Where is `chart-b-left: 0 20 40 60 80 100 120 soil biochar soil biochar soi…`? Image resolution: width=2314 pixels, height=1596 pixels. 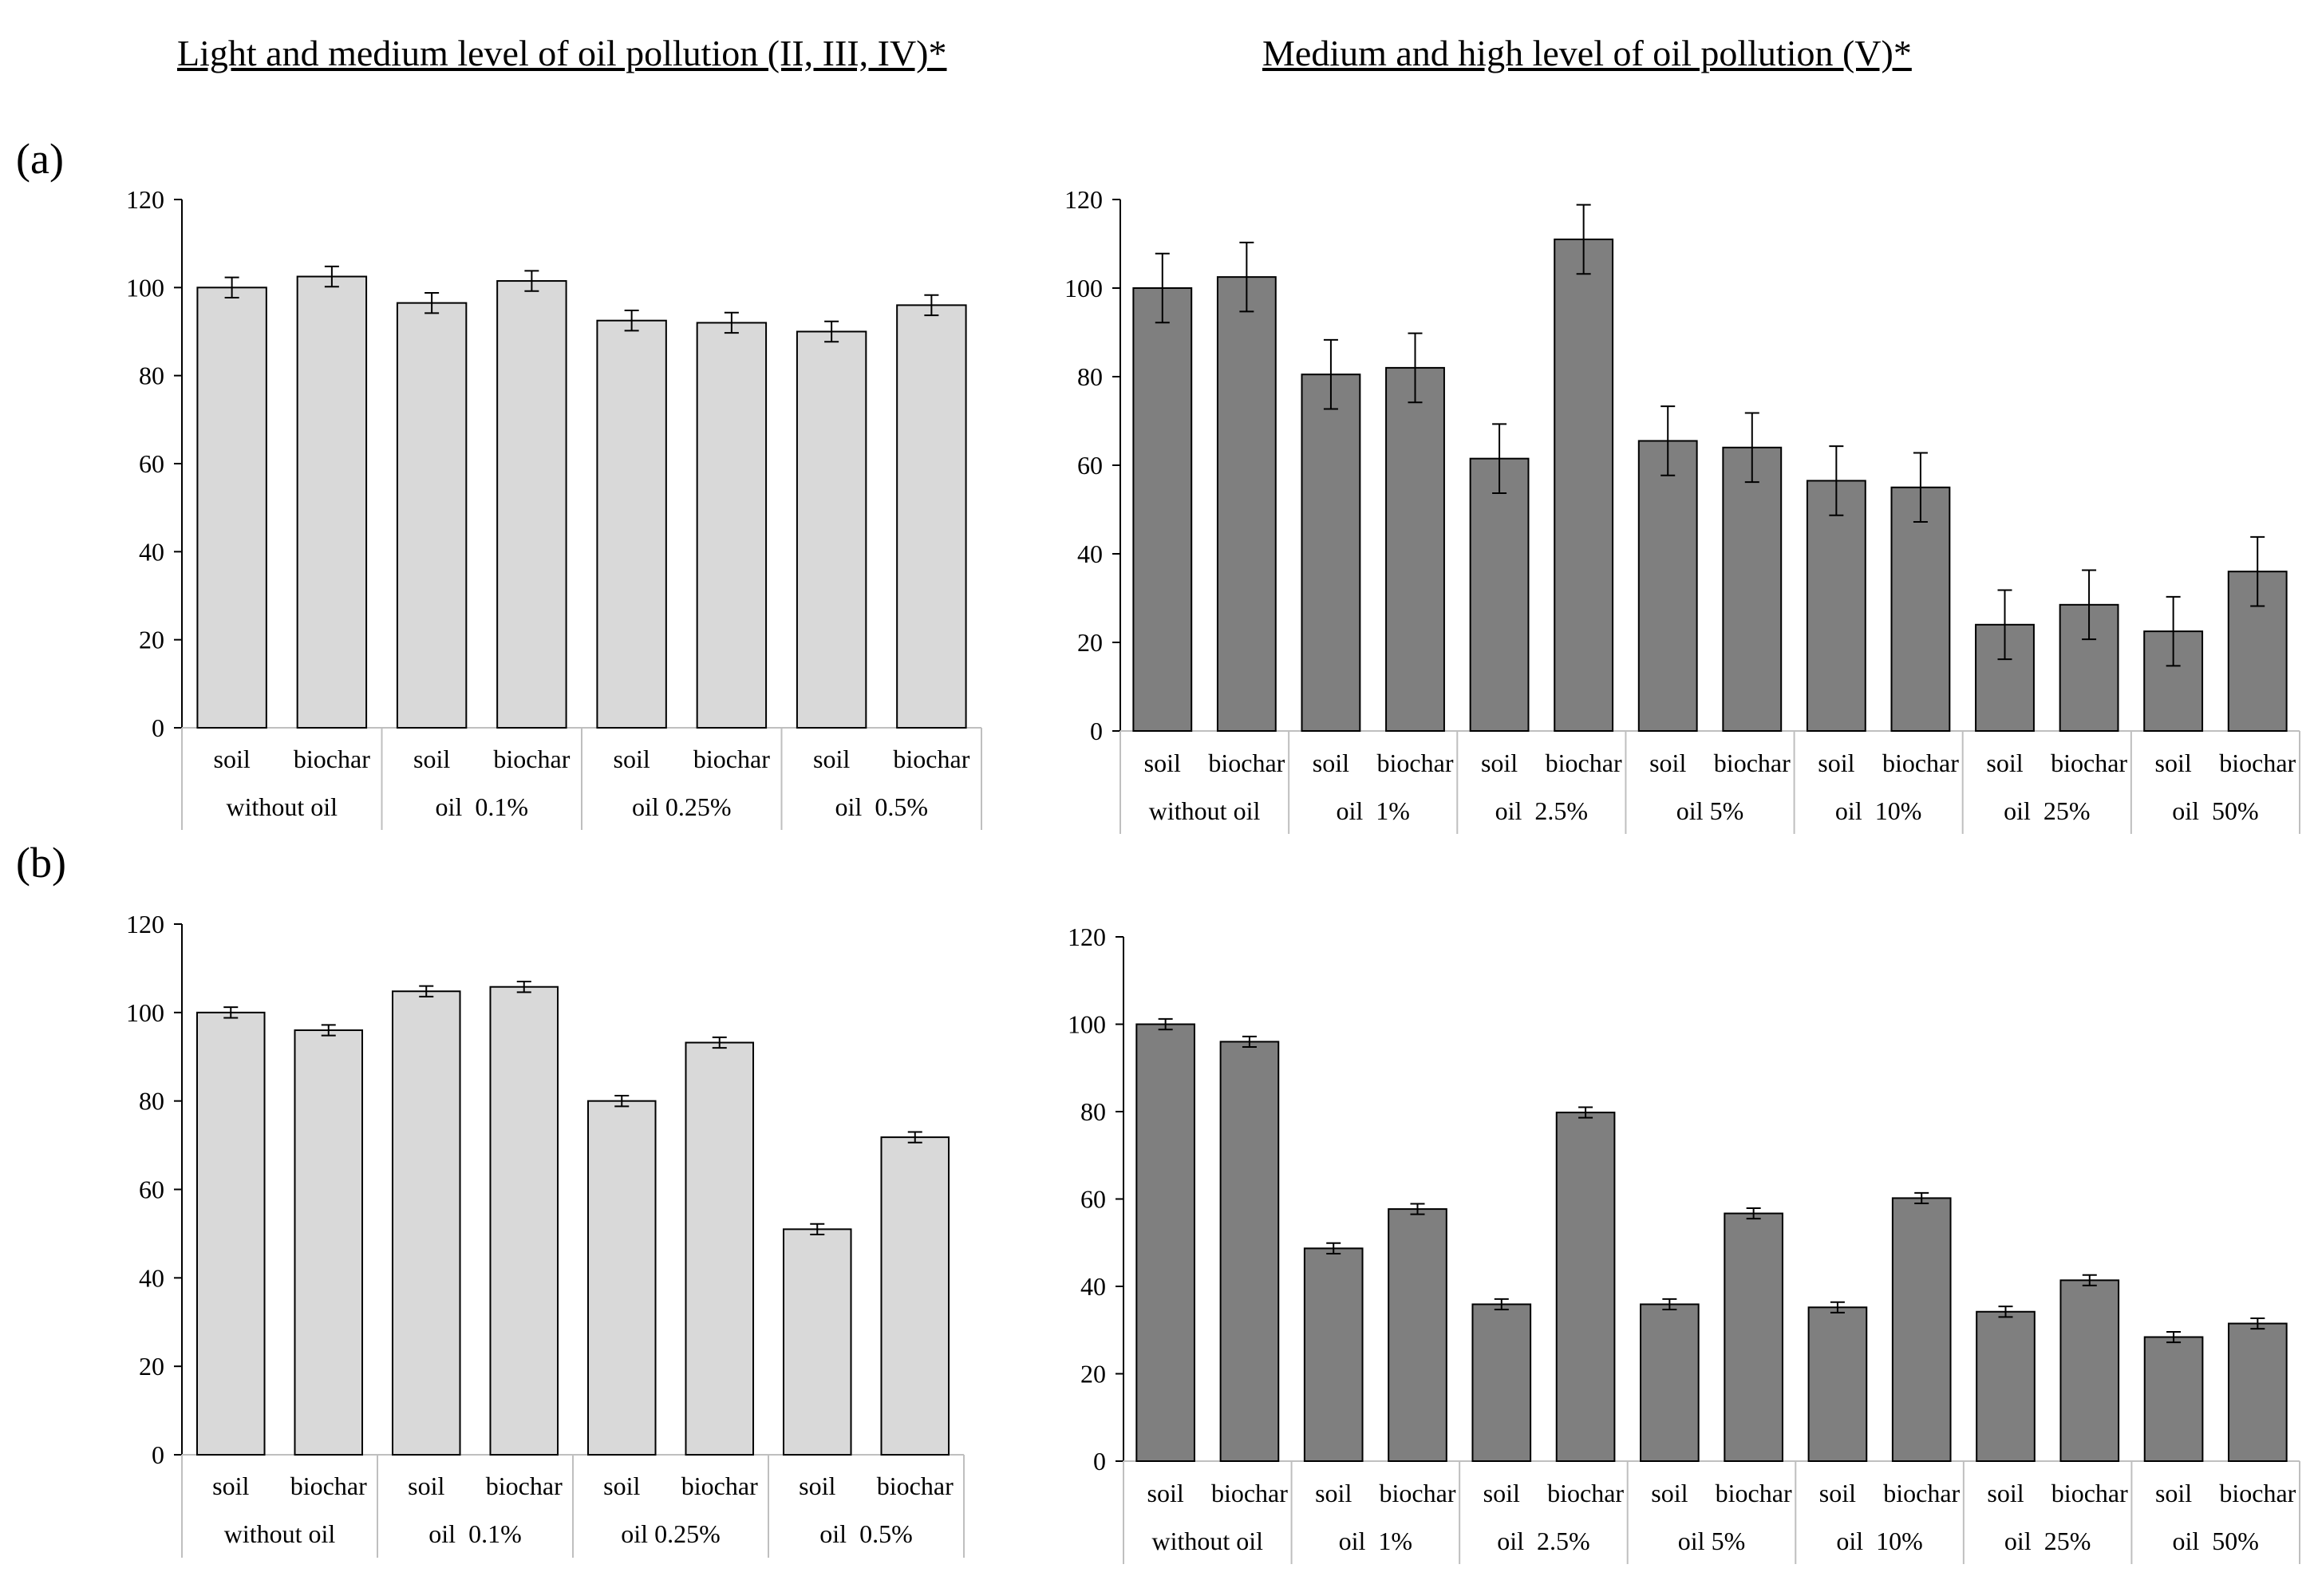 chart-b-left: 0 20 40 60 80 100 120 soil biochar soil biochar soi… is located at coordinates (545, 1234).